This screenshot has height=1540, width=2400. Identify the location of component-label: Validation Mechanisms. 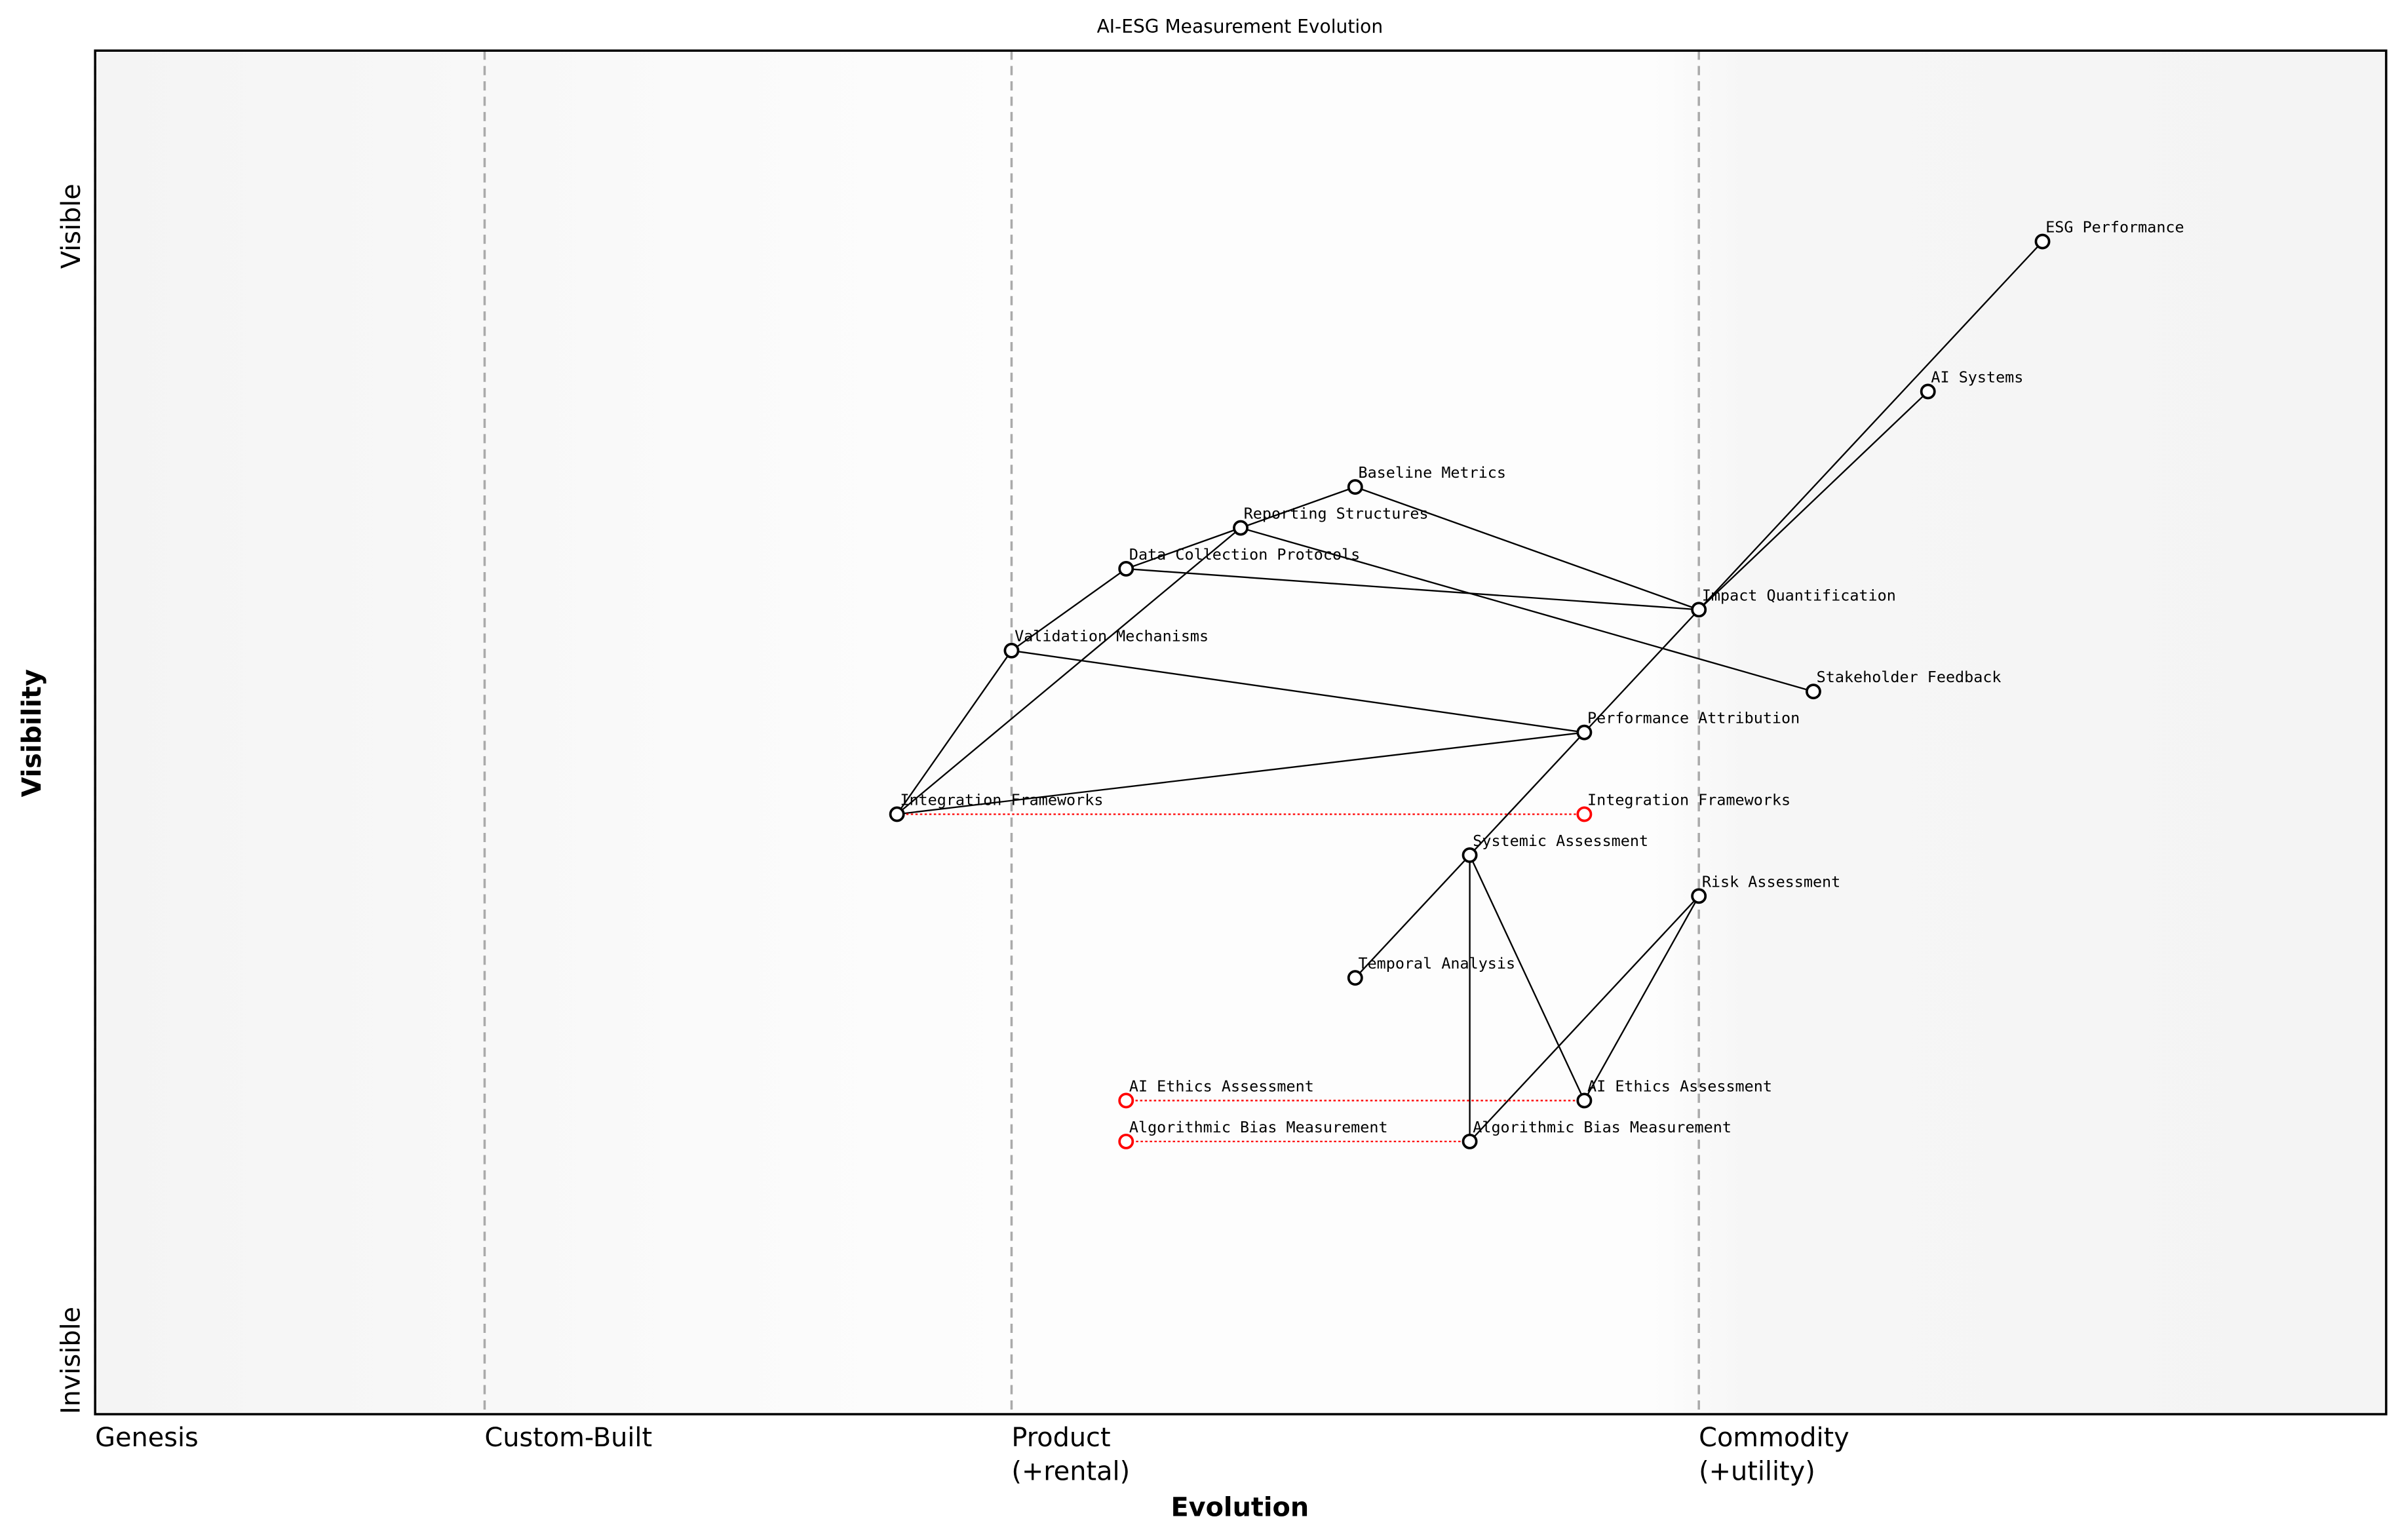
(1112, 636).